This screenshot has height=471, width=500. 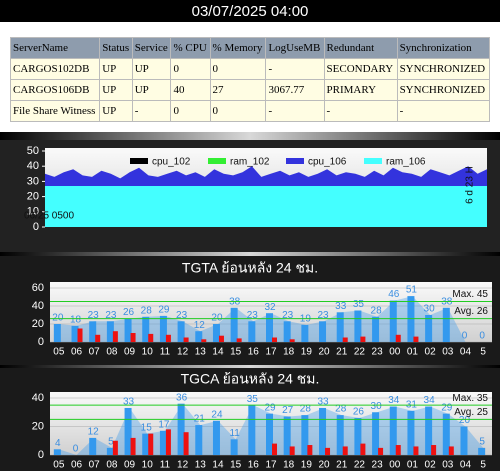 I want to click on data-label: 0, so click(x=76, y=449).